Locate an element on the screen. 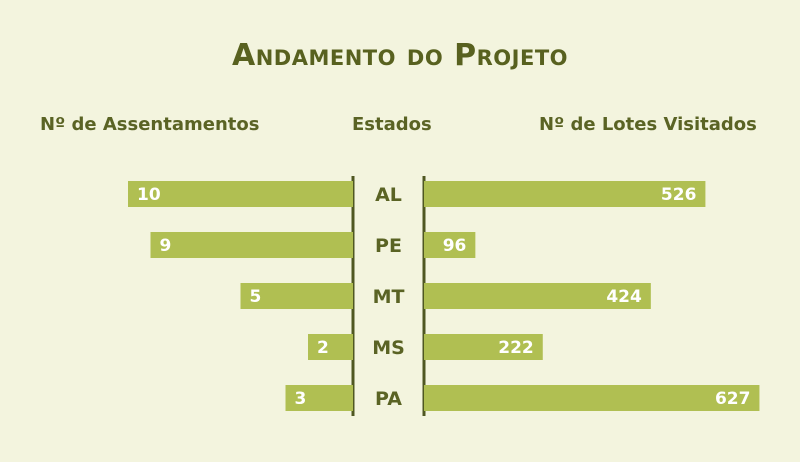  state-label-pe: PE is located at coordinates (388, 246).